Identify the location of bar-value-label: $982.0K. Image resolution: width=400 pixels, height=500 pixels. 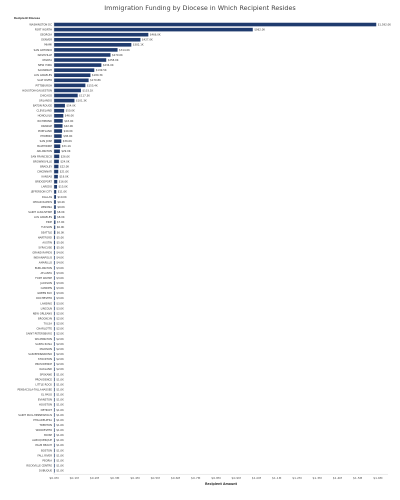
(259, 30).